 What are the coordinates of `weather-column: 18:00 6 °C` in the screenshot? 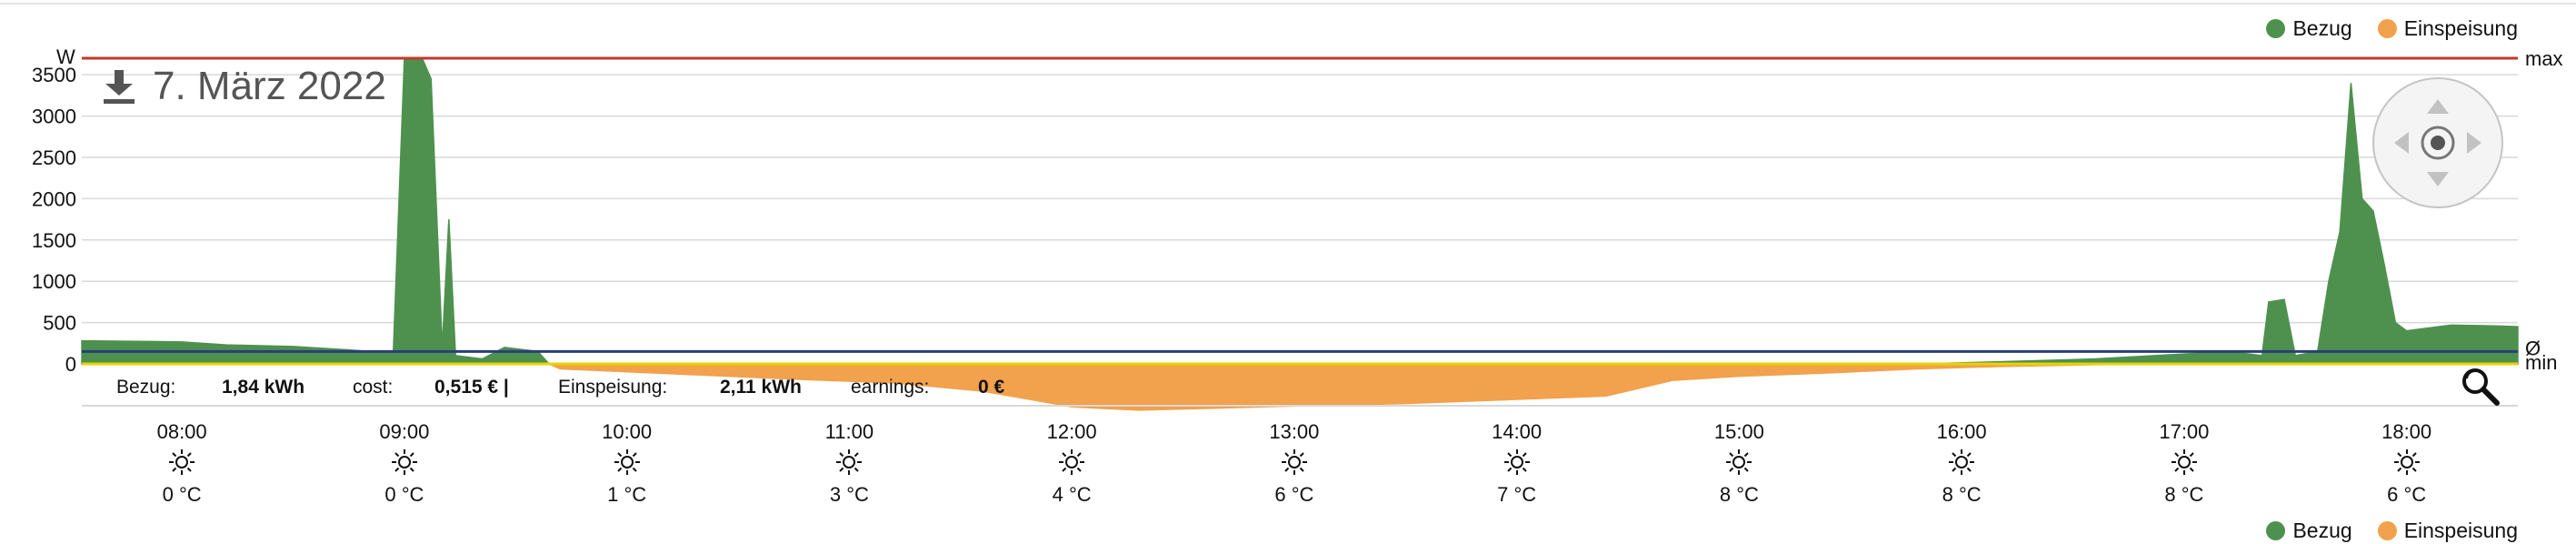 It's located at (2407, 463).